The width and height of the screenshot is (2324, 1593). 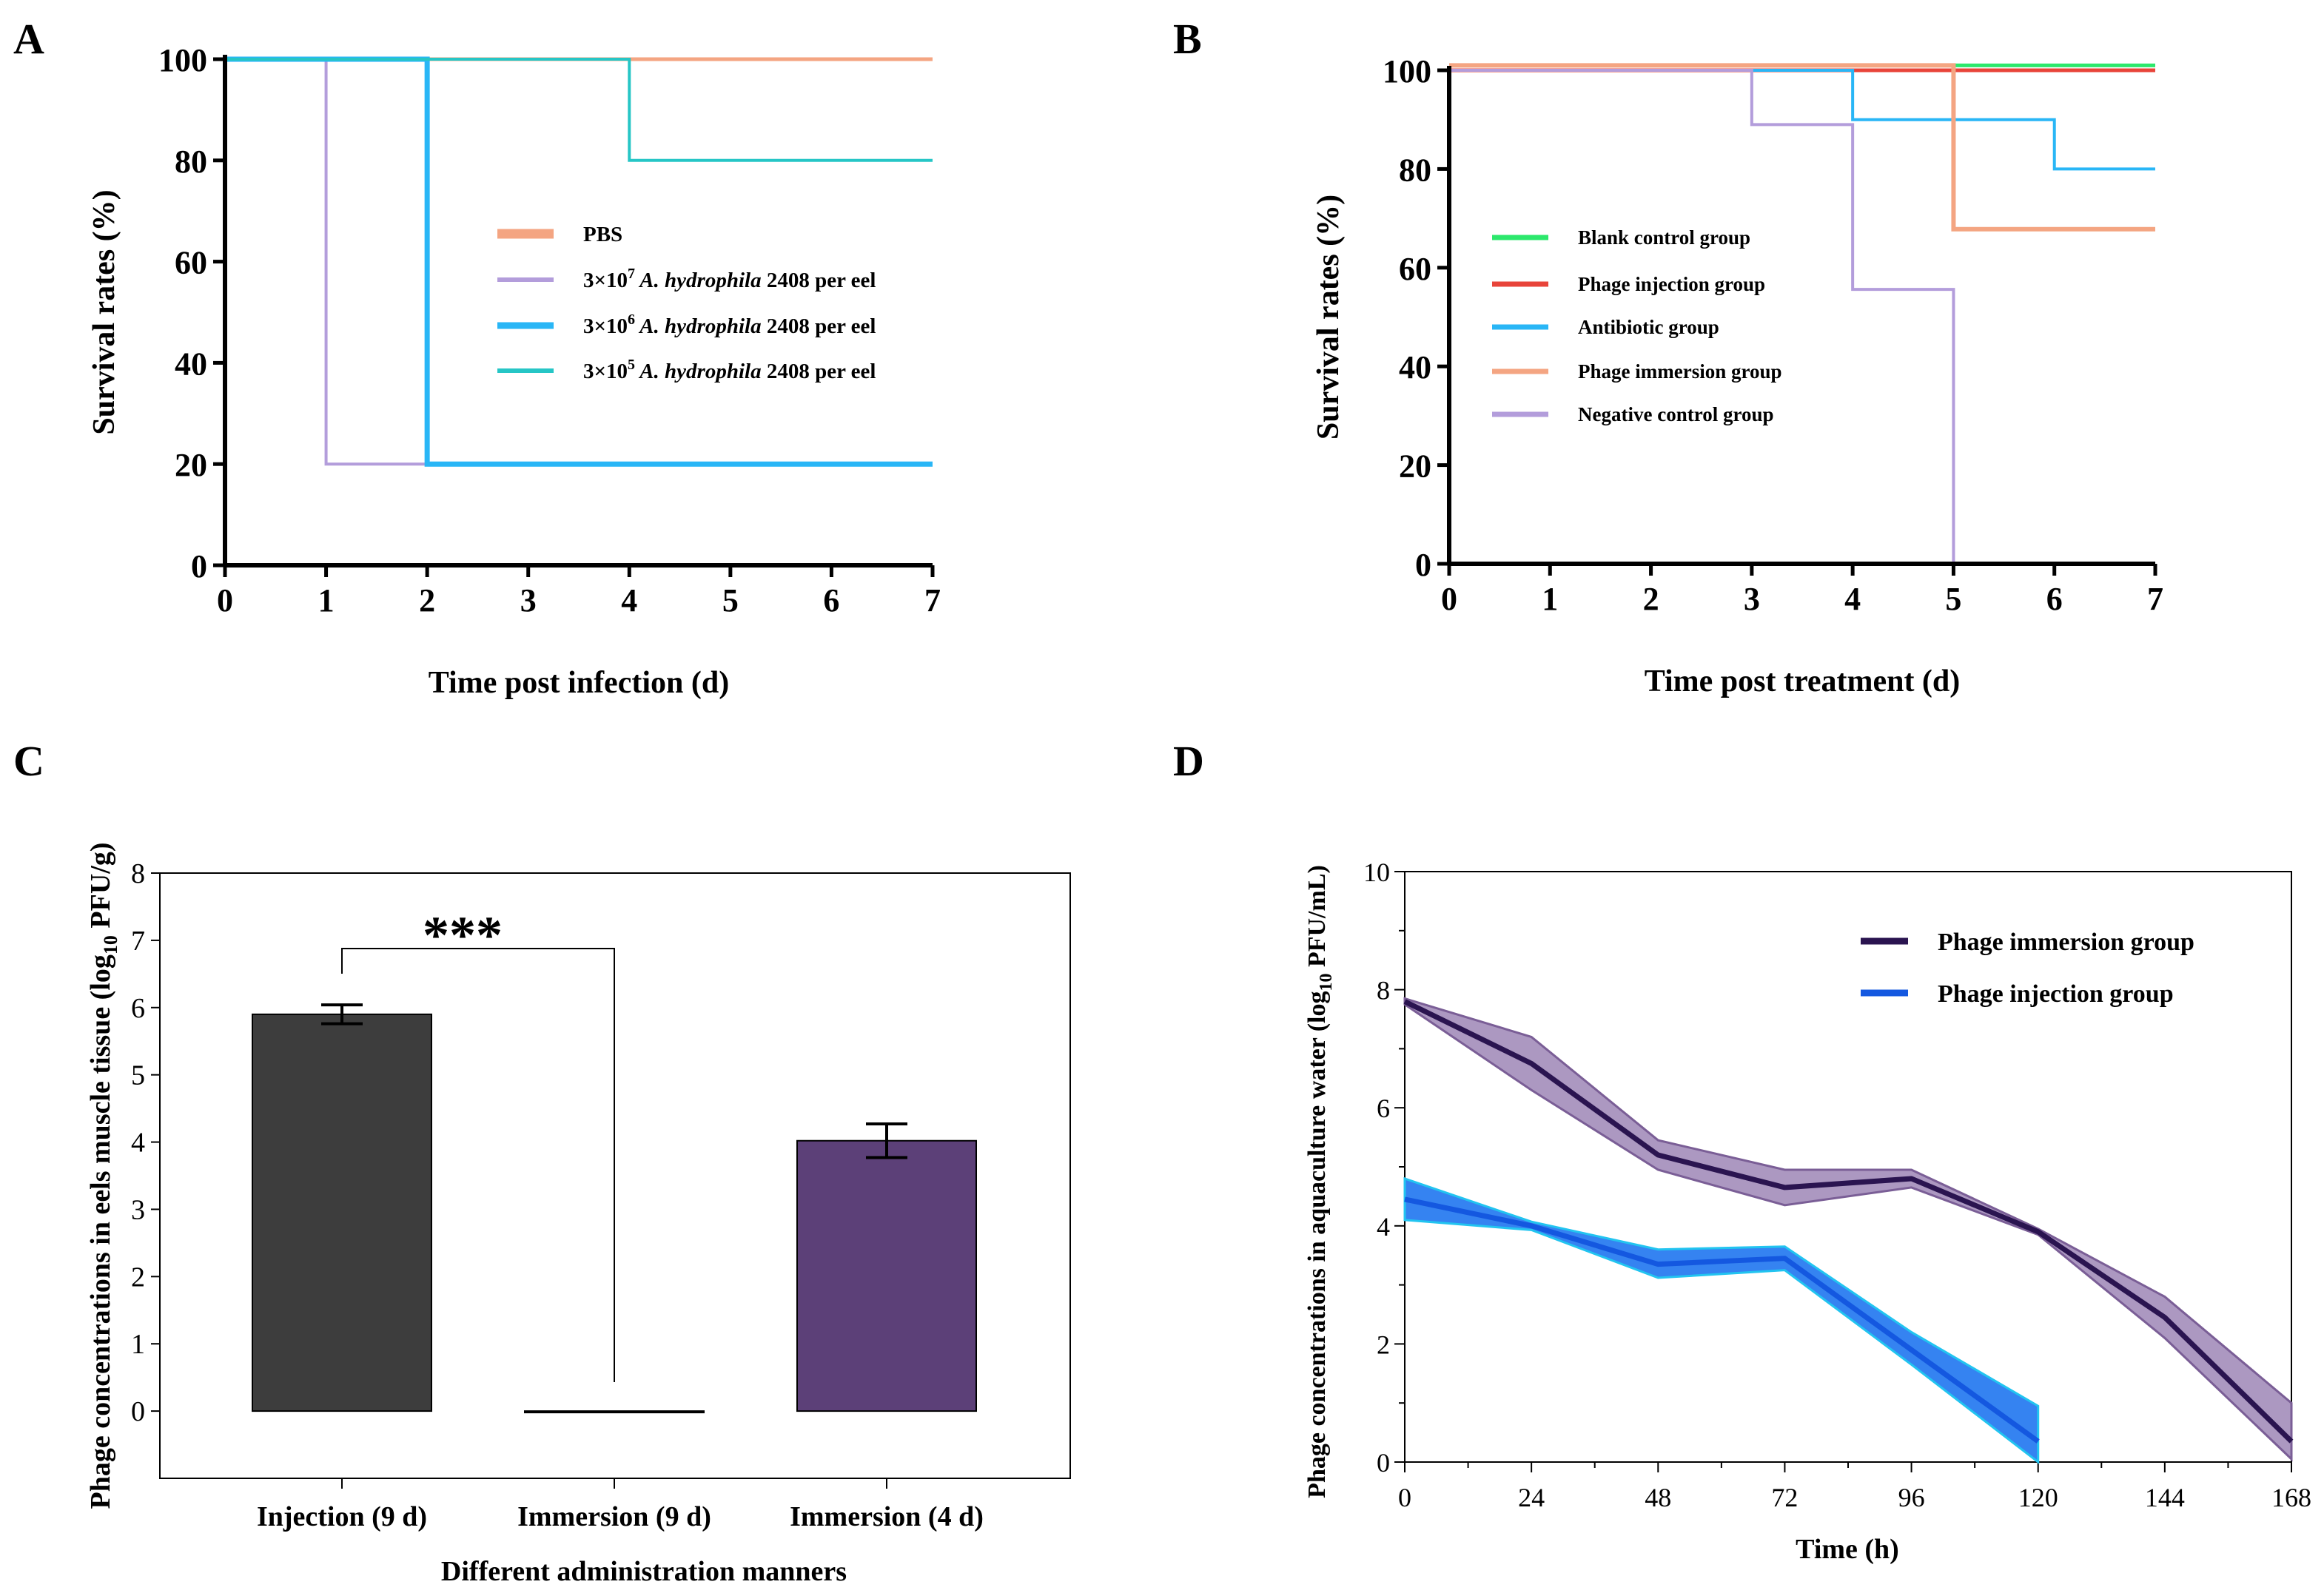 I want to click on legend-entry: PBS, so click(x=602, y=234).